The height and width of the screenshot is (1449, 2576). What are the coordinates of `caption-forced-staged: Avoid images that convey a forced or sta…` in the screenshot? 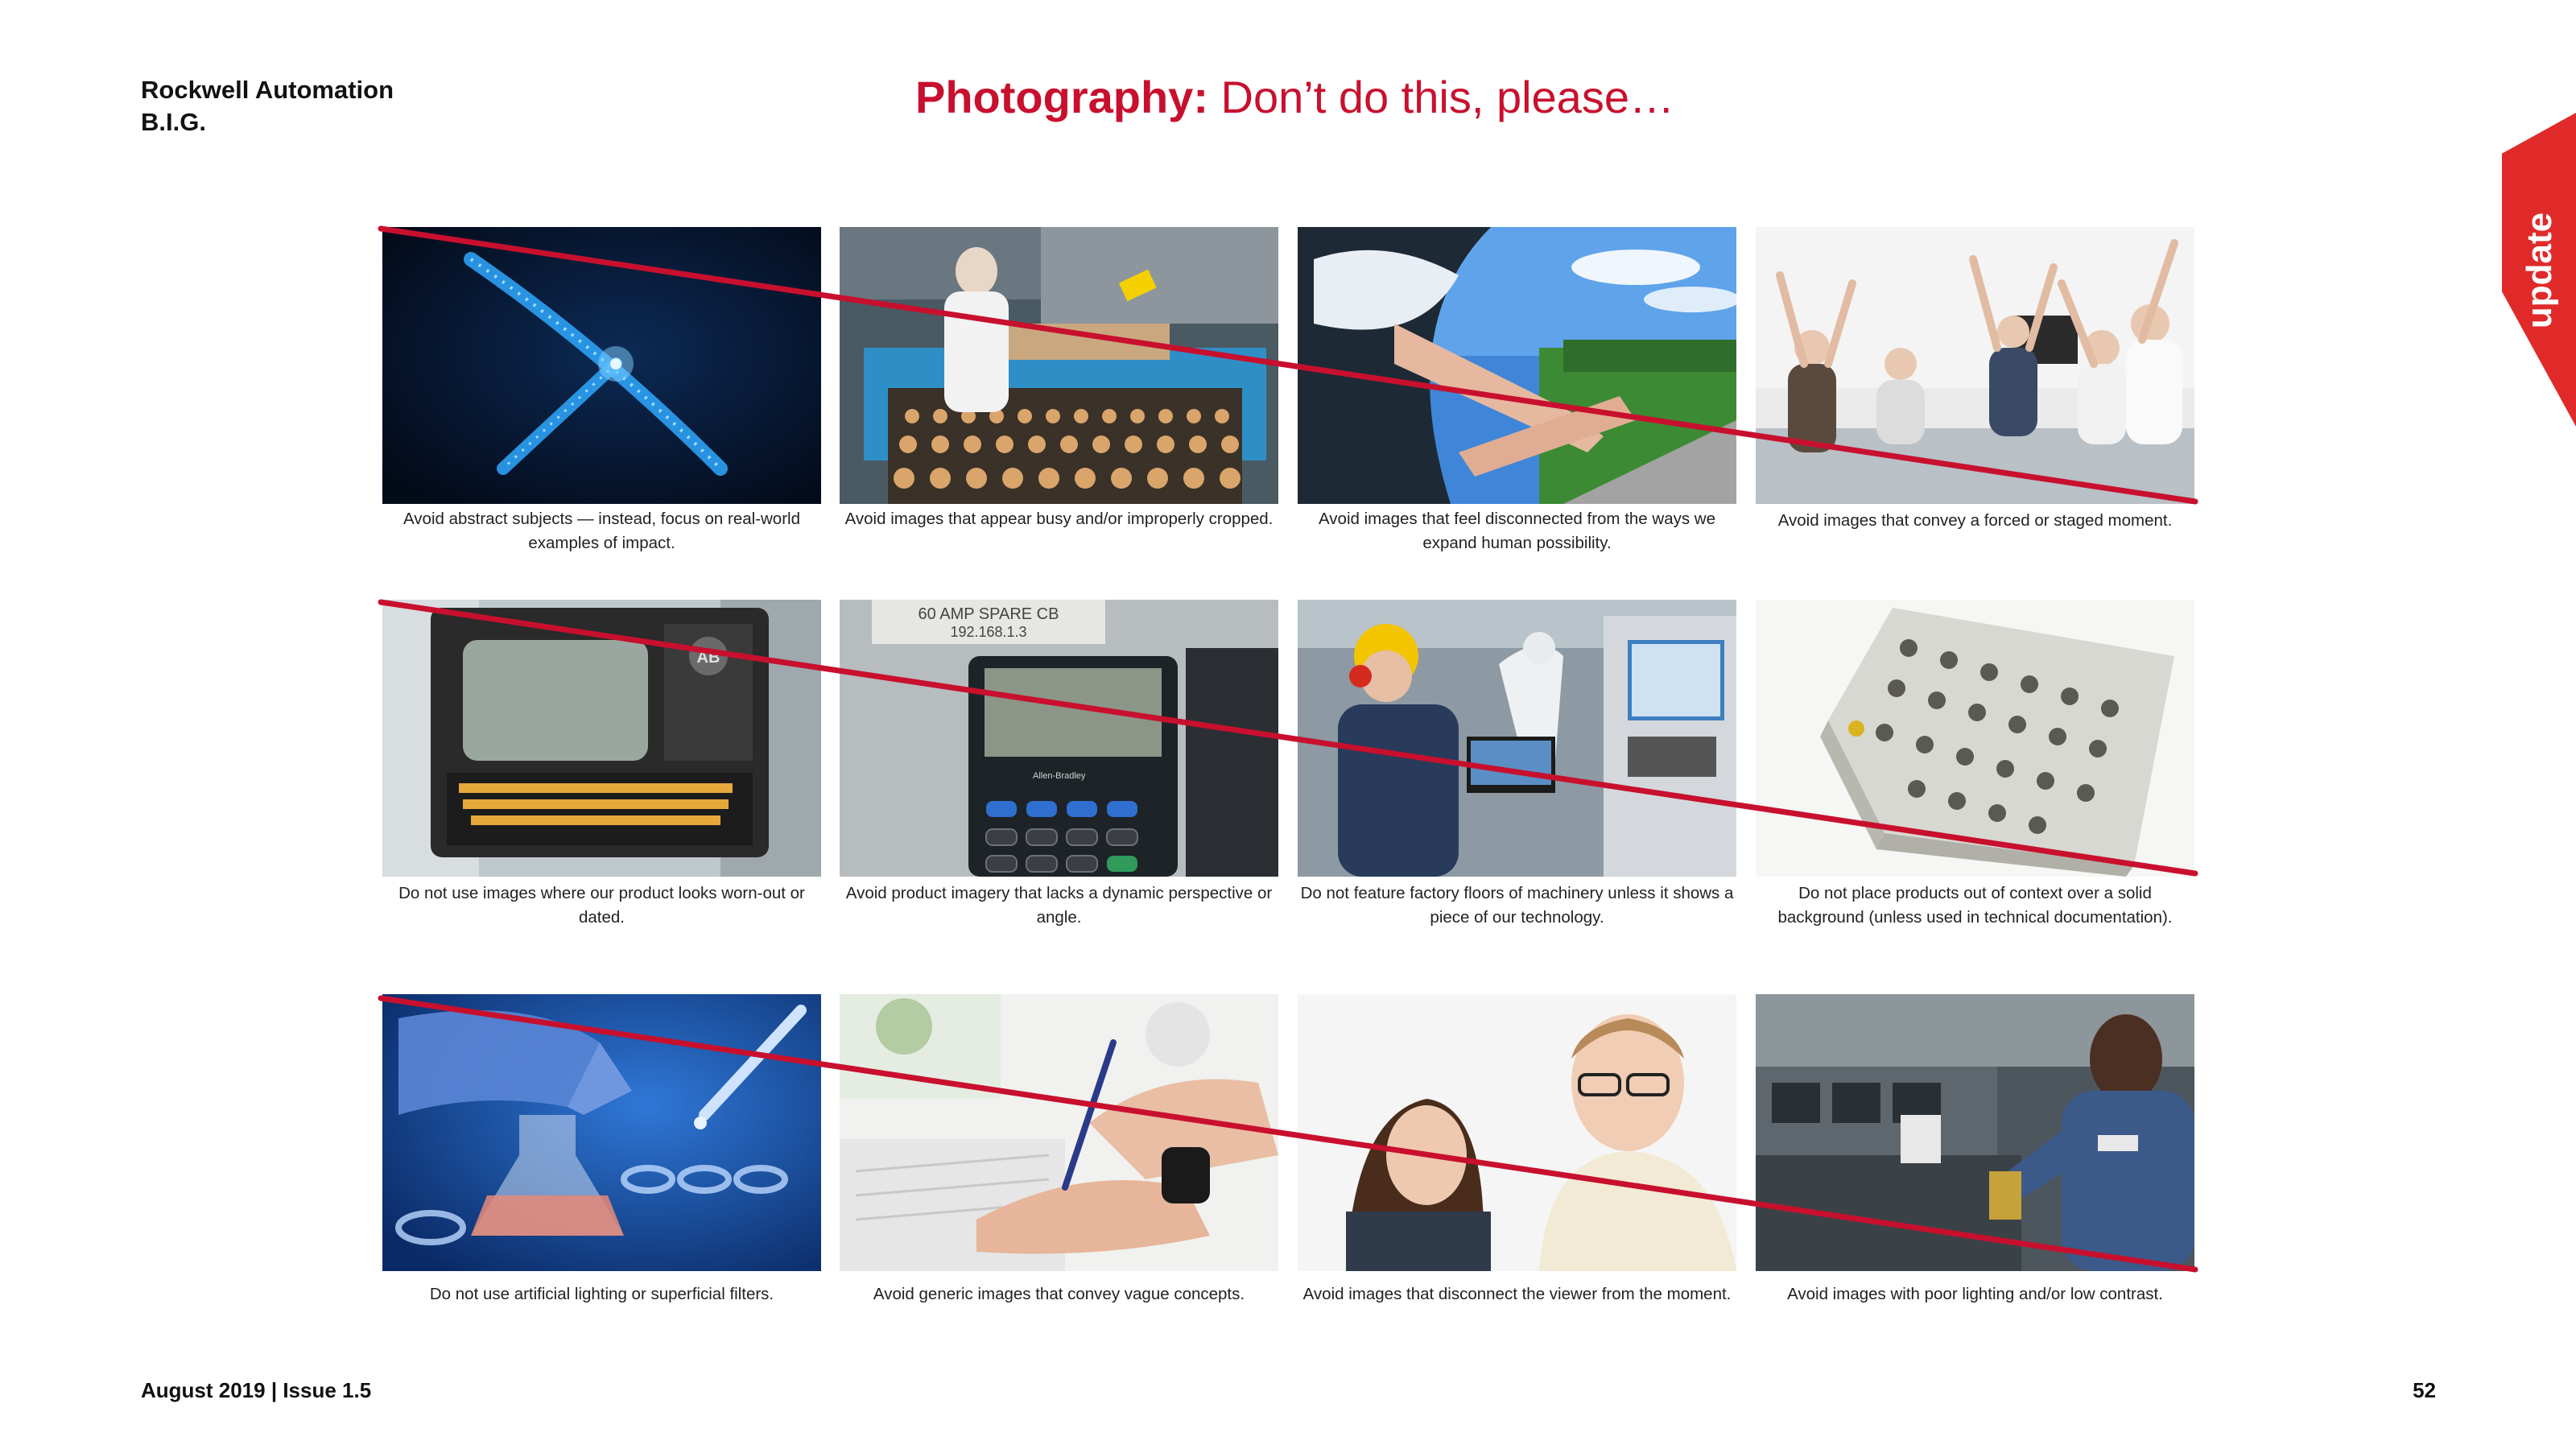 It's located at (1975, 520).